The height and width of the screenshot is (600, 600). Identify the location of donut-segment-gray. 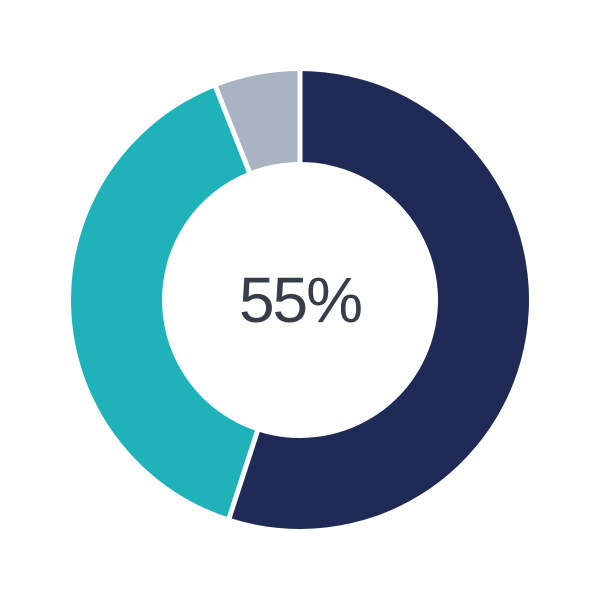
(257, 121).